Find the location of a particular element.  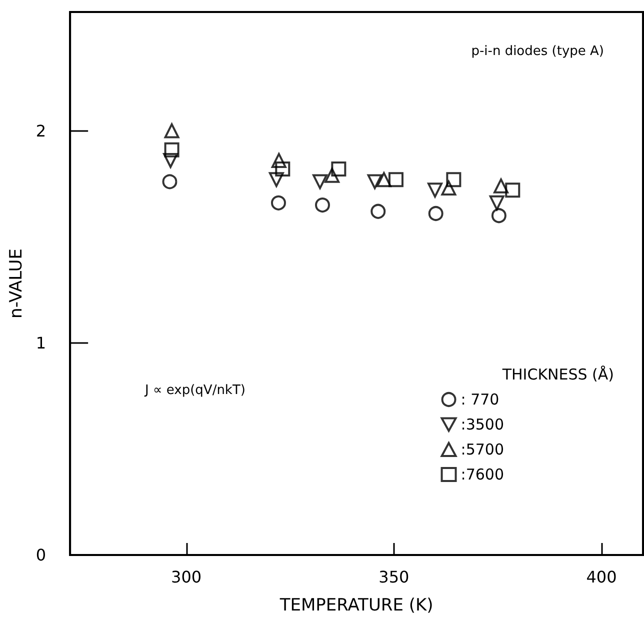

x-axis-title: TEMPERATURE (K) is located at coordinates (356, 606).